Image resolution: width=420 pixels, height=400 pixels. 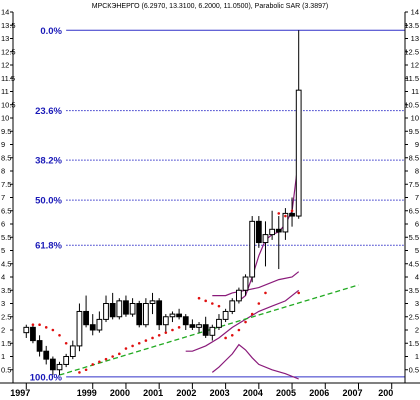 I want to click on y-tick-label-right: 13, so click(x=415, y=38).